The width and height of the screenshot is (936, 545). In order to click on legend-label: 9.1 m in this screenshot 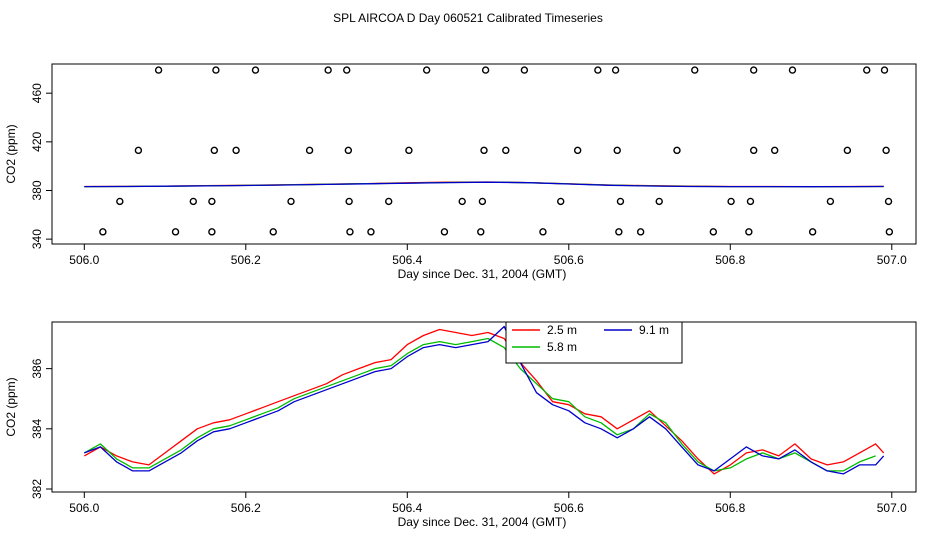, I will do `click(654, 330)`.